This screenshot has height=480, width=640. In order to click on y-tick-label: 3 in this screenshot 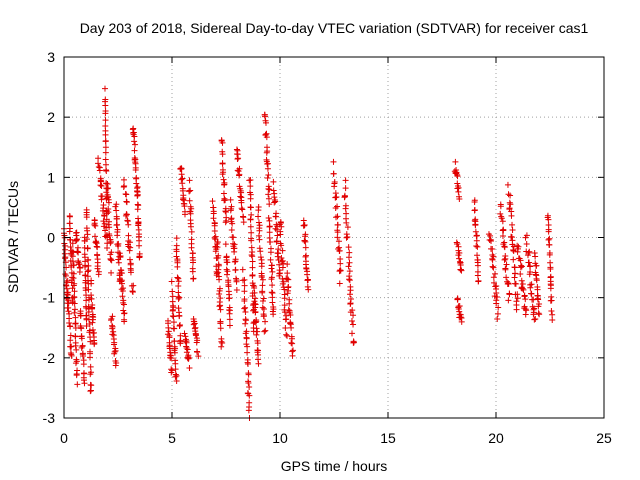, I will do `click(51, 57)`.